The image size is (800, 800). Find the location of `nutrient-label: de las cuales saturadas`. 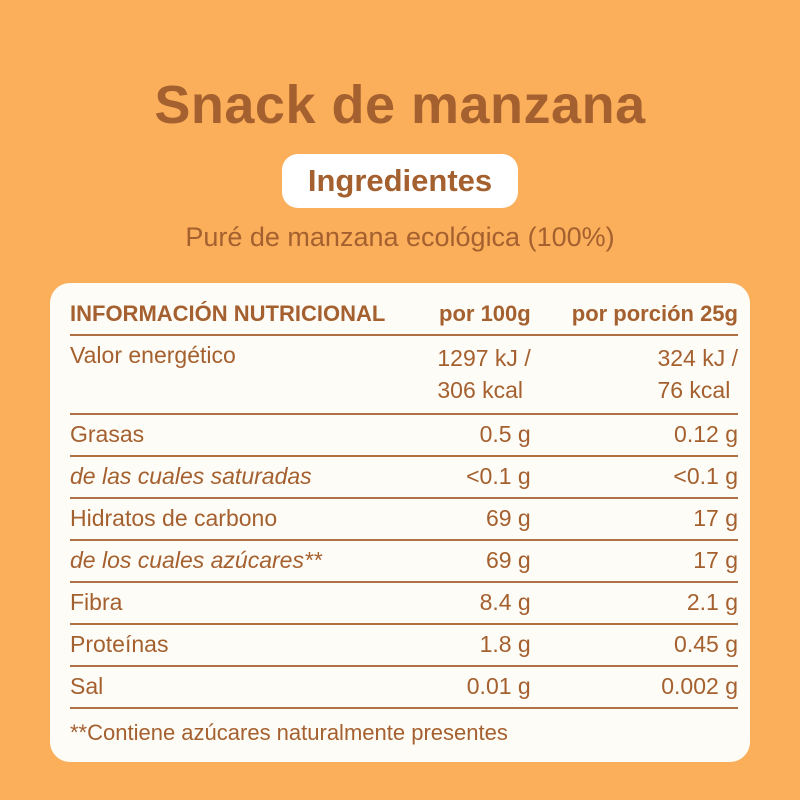

nutrient-label: de las cuales saturadas is located at coordinates (228, 478).